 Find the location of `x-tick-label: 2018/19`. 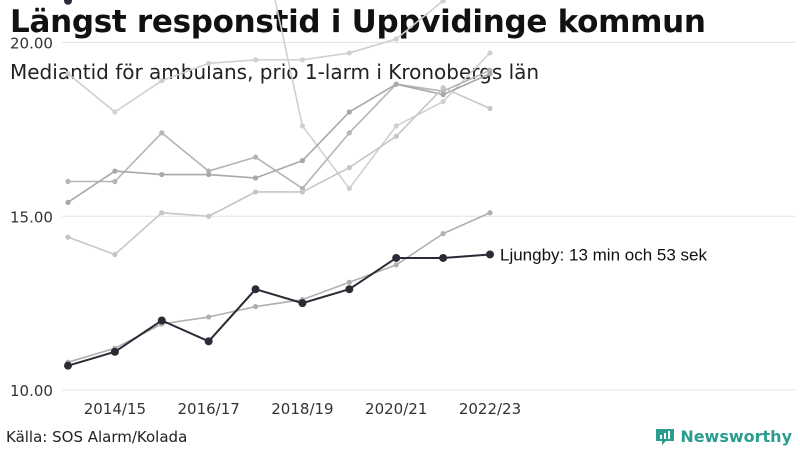

x-tick-label: 2018/19 is located at coordinates (302, 409).